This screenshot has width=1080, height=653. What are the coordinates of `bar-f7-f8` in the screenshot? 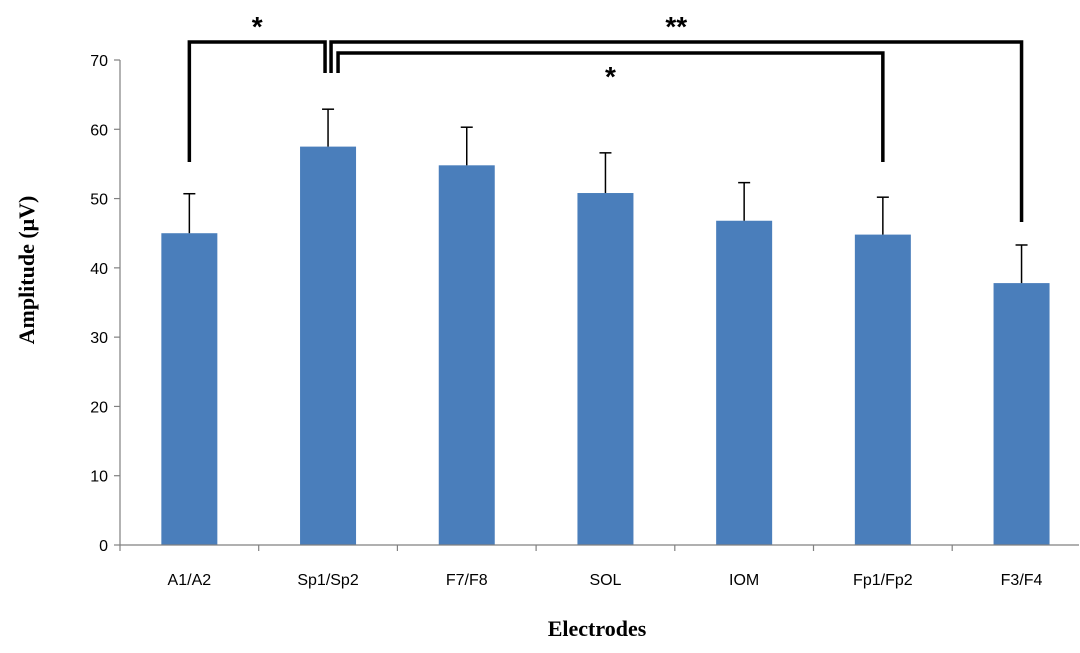 It's located at (466, 355).